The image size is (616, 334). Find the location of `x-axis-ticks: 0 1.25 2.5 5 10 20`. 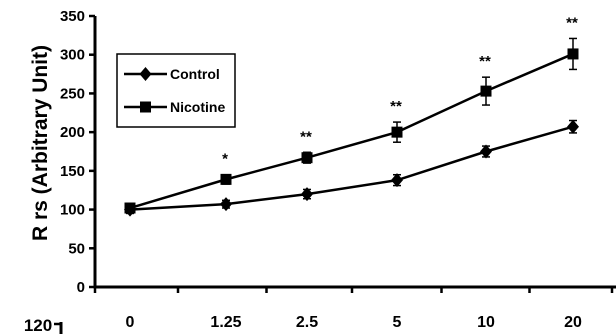

x-axis-ticks: 0 1.25 2.5 5 10 20 is located at coordinates (353, 309).